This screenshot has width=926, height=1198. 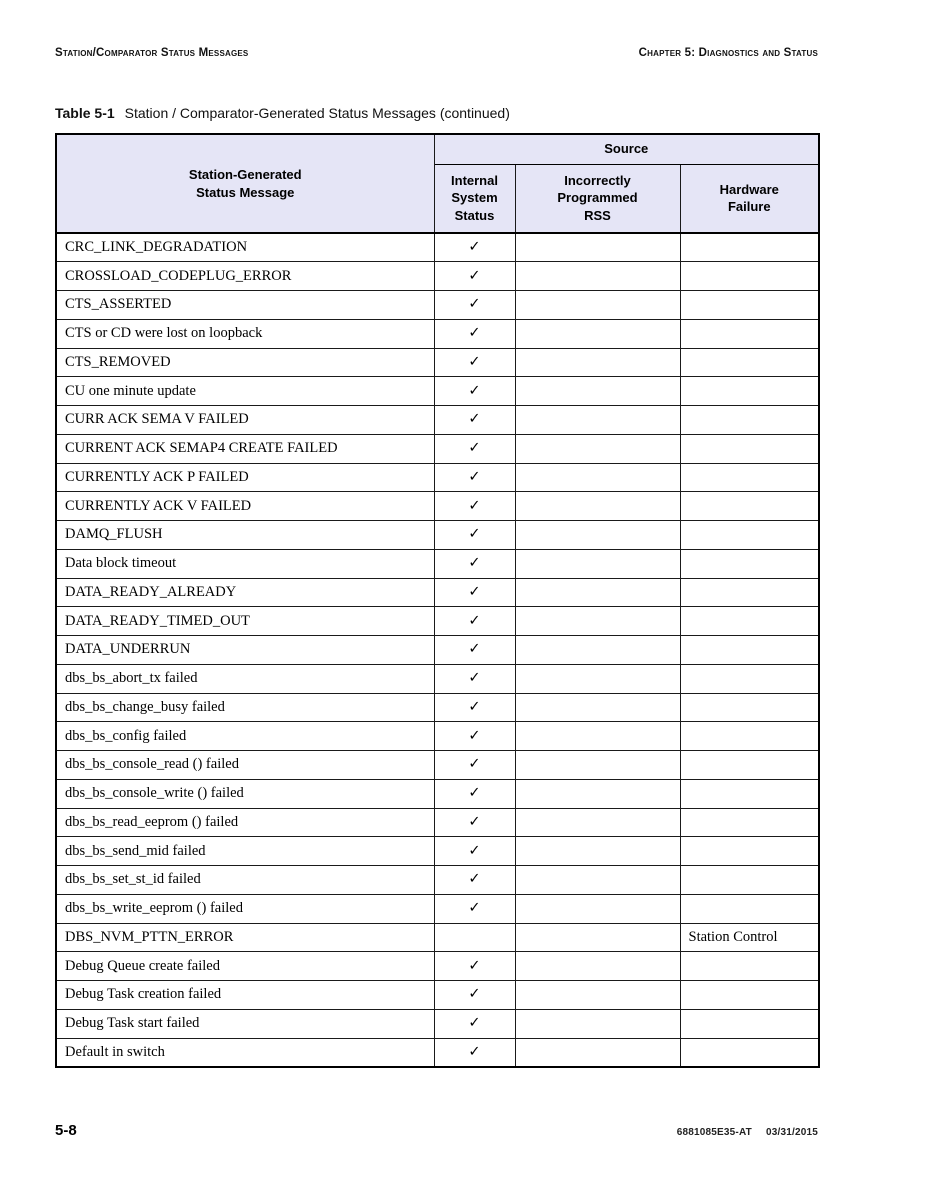 I want to click on table-number-label: Table 5-1, so click(x=85, y=113).